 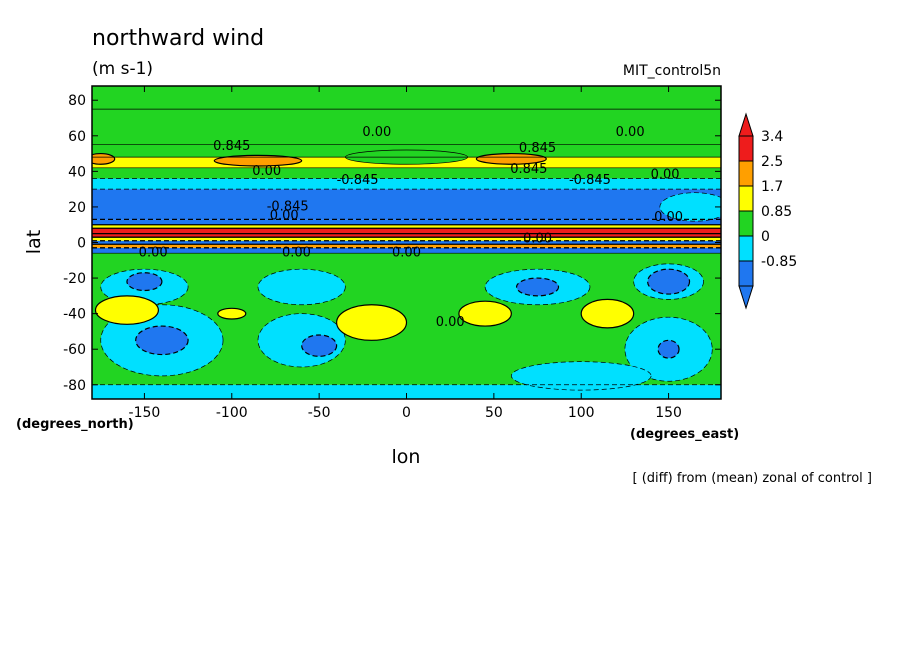 What do you see at coordinates (779, 262) in the screenshot?
I see `colorbar-label-0: -0.85` at bounding box center [779, 262].